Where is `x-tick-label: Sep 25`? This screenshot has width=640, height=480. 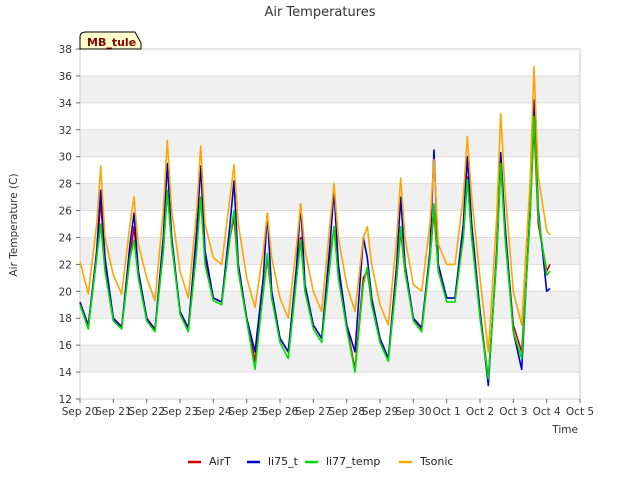
x-tick-label: Sep 25 is located at coordinates (246, 412).